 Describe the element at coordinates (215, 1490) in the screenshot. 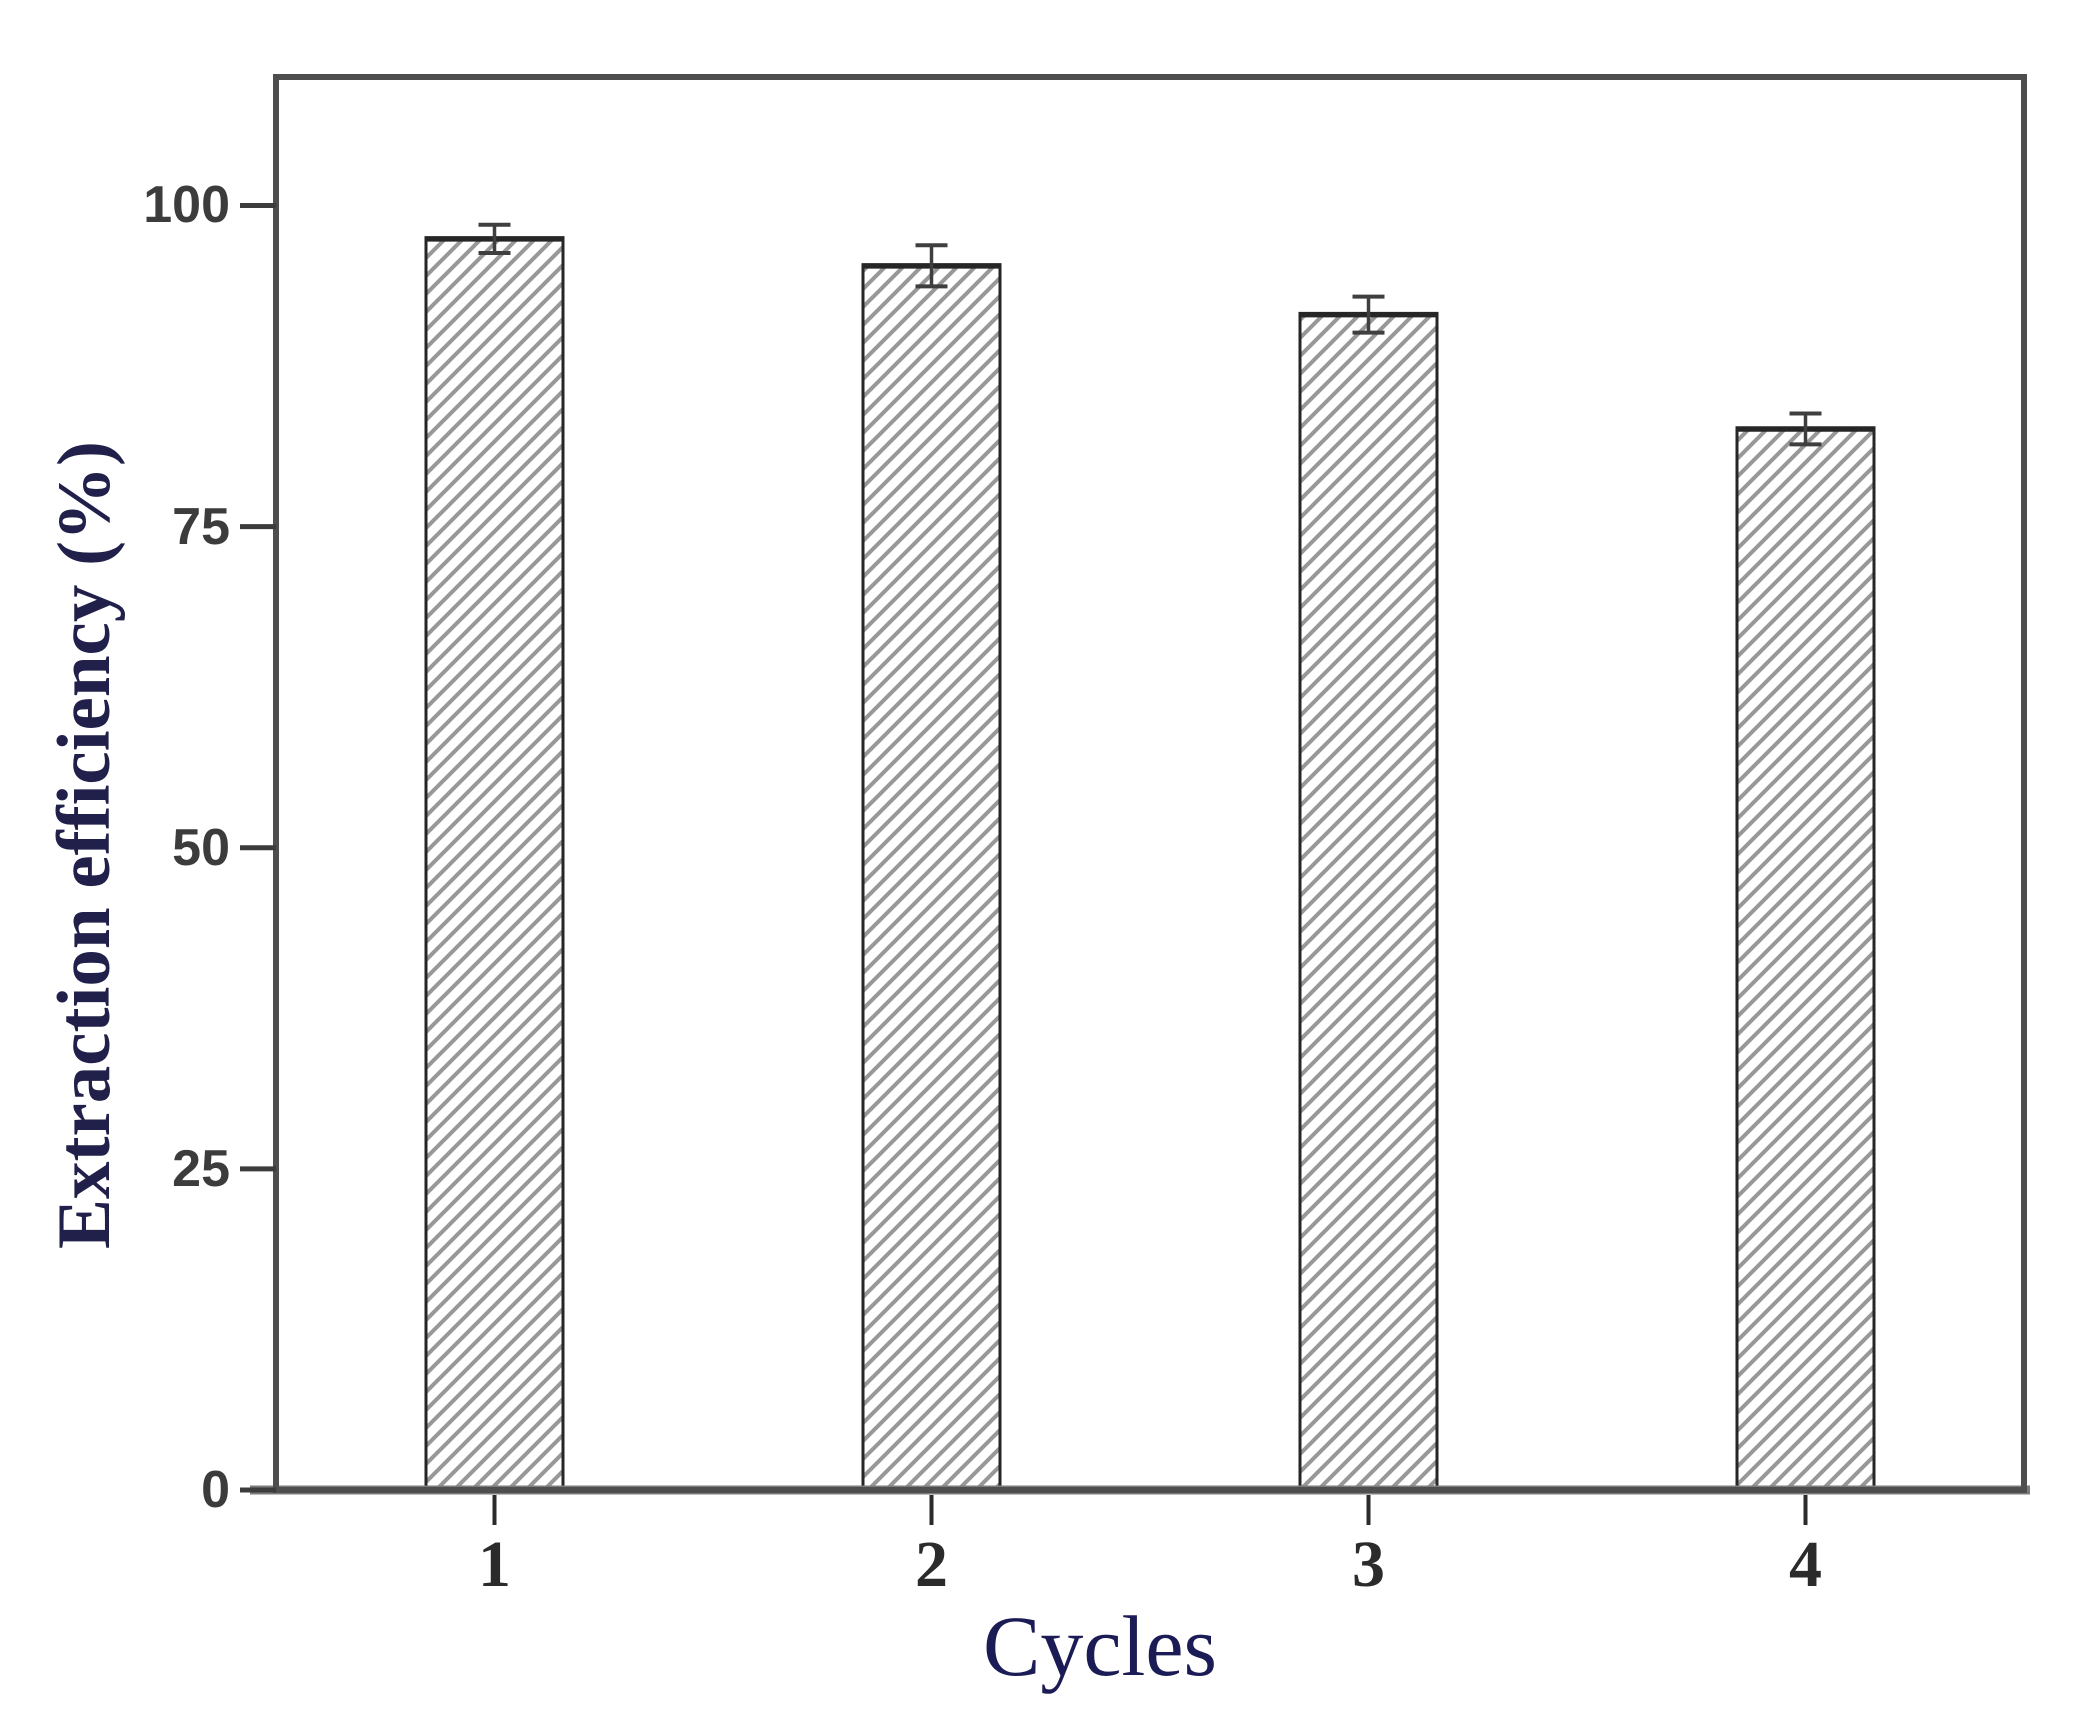

I see `y-tick-label: 0` at that location.